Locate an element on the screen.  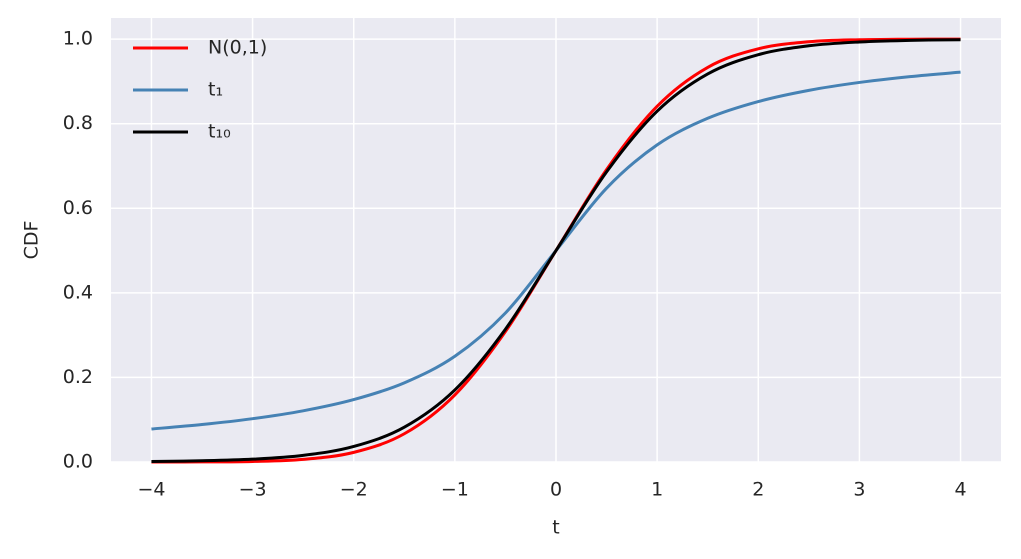
legend-label: t₁ is located at coordinates (215, 90).